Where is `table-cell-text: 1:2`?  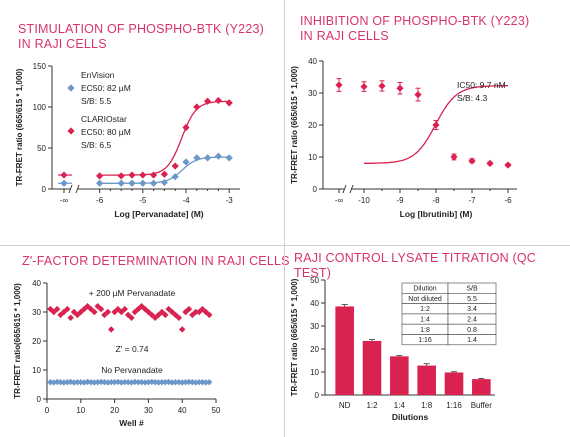
table-cell-text: 1:2 is located at coordinates (425, 309).